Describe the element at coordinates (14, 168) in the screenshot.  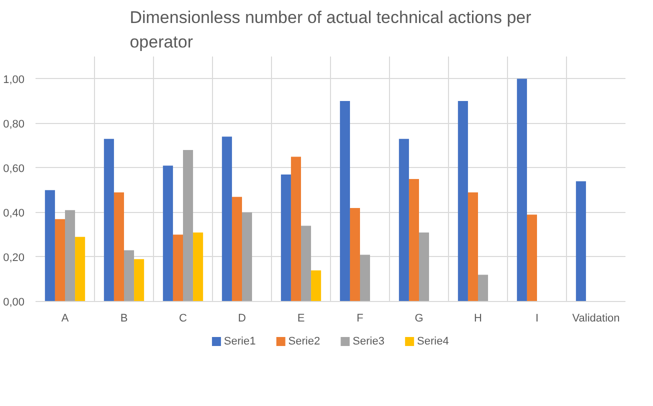
I see `y-tick-label: 0,60` at that location.